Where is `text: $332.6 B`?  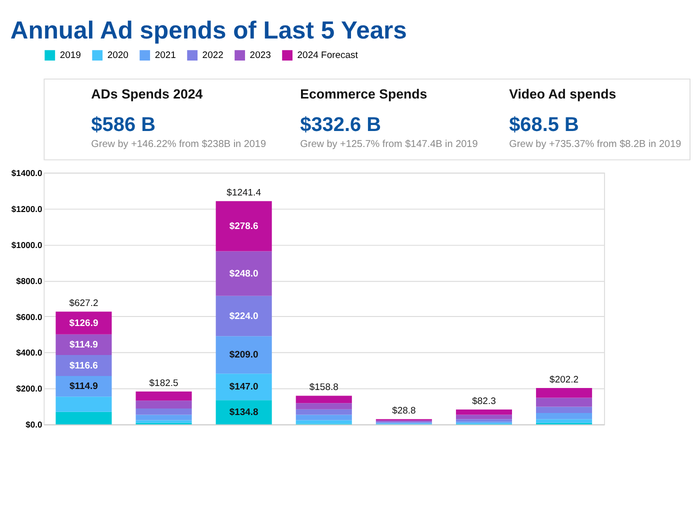
text: $332.6 B is located at coordinates (341, 125).